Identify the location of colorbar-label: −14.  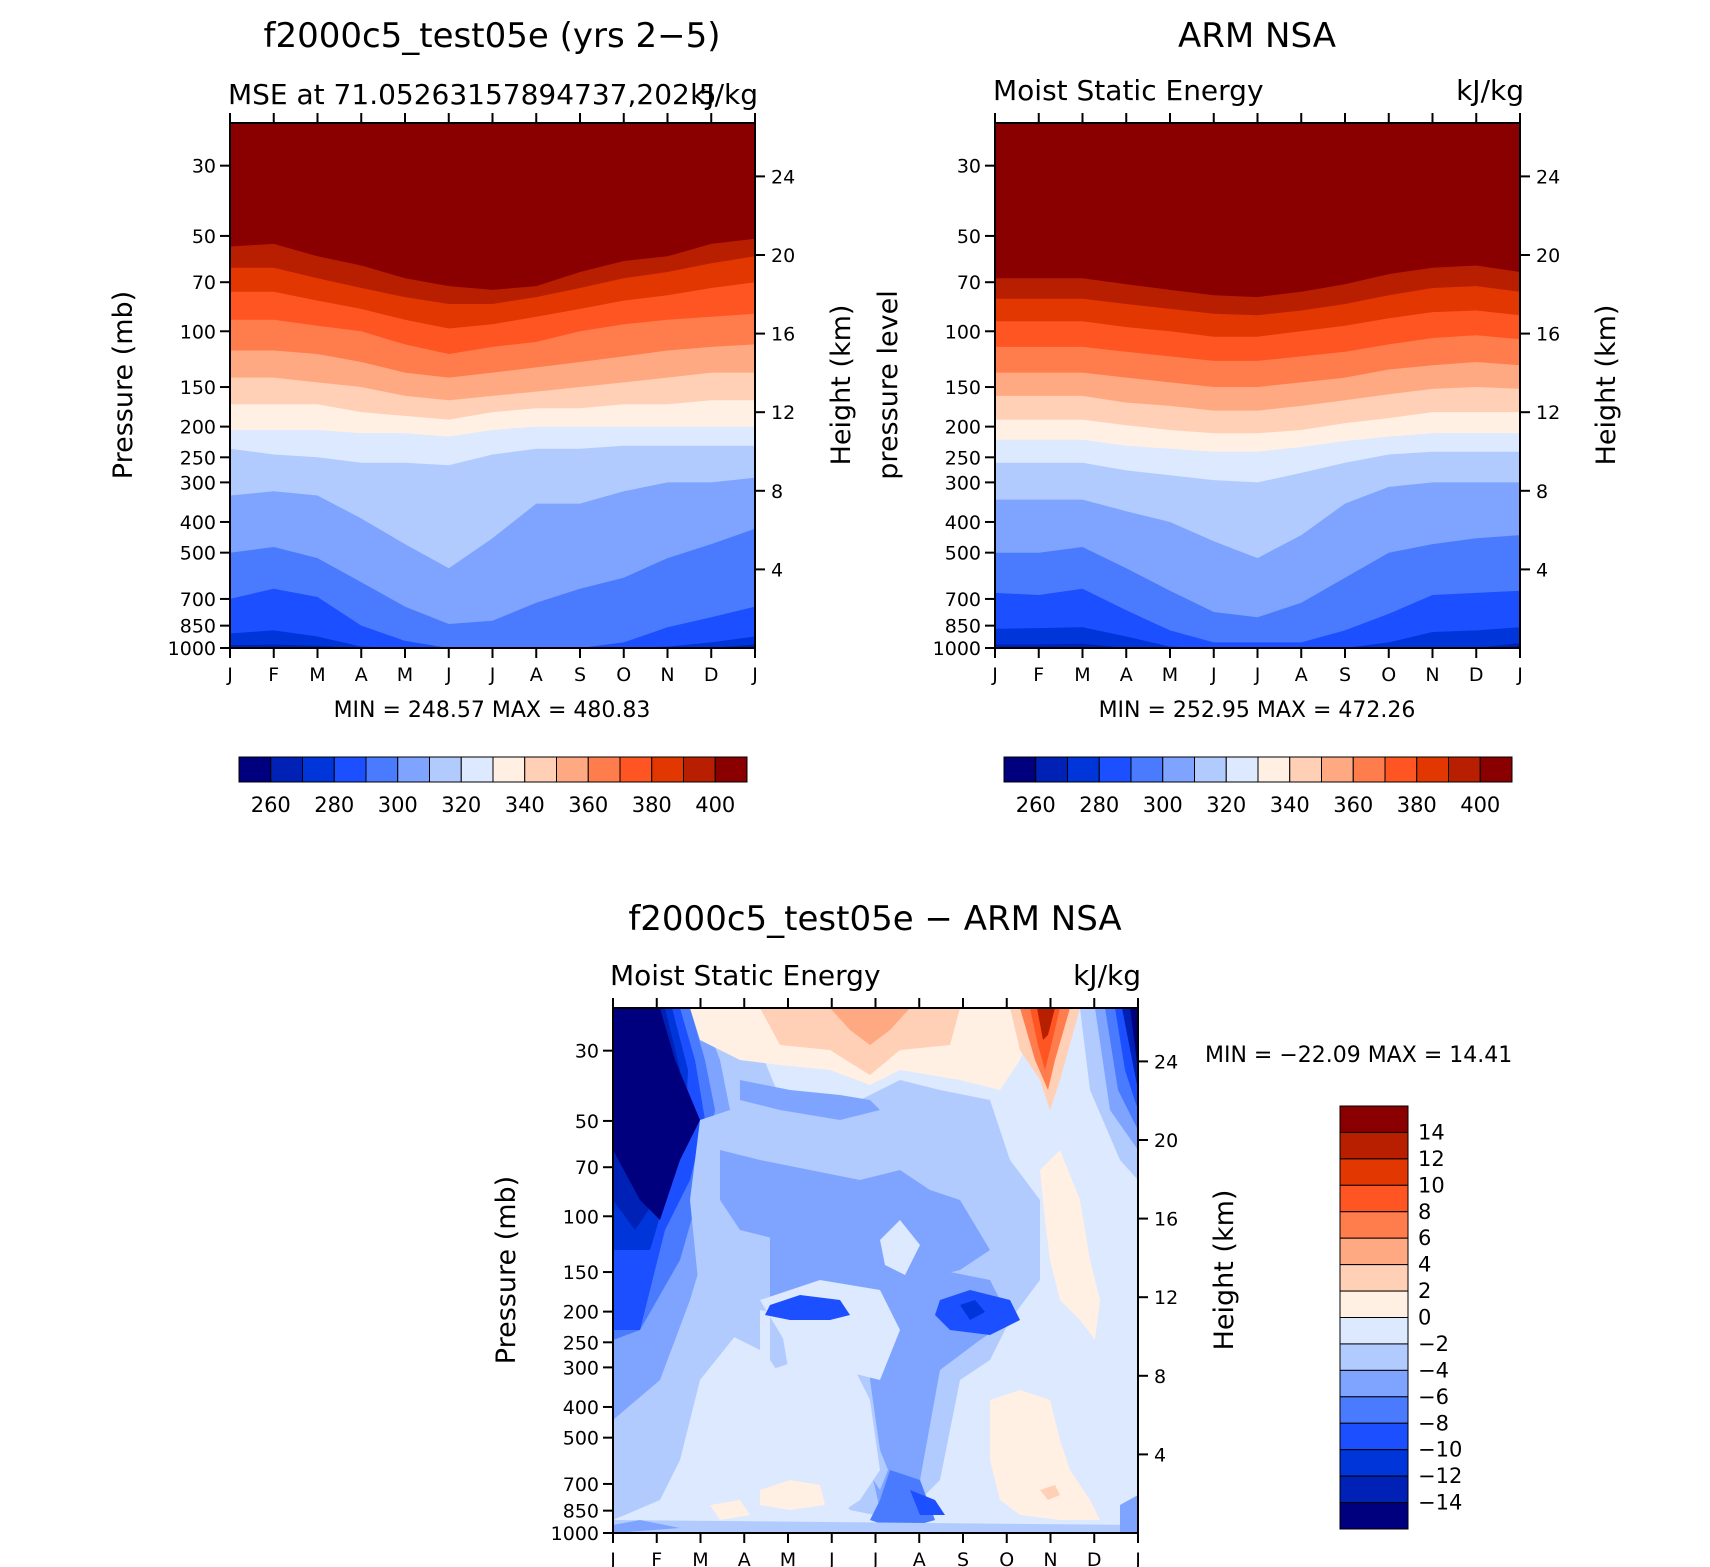
(1440, 1503).